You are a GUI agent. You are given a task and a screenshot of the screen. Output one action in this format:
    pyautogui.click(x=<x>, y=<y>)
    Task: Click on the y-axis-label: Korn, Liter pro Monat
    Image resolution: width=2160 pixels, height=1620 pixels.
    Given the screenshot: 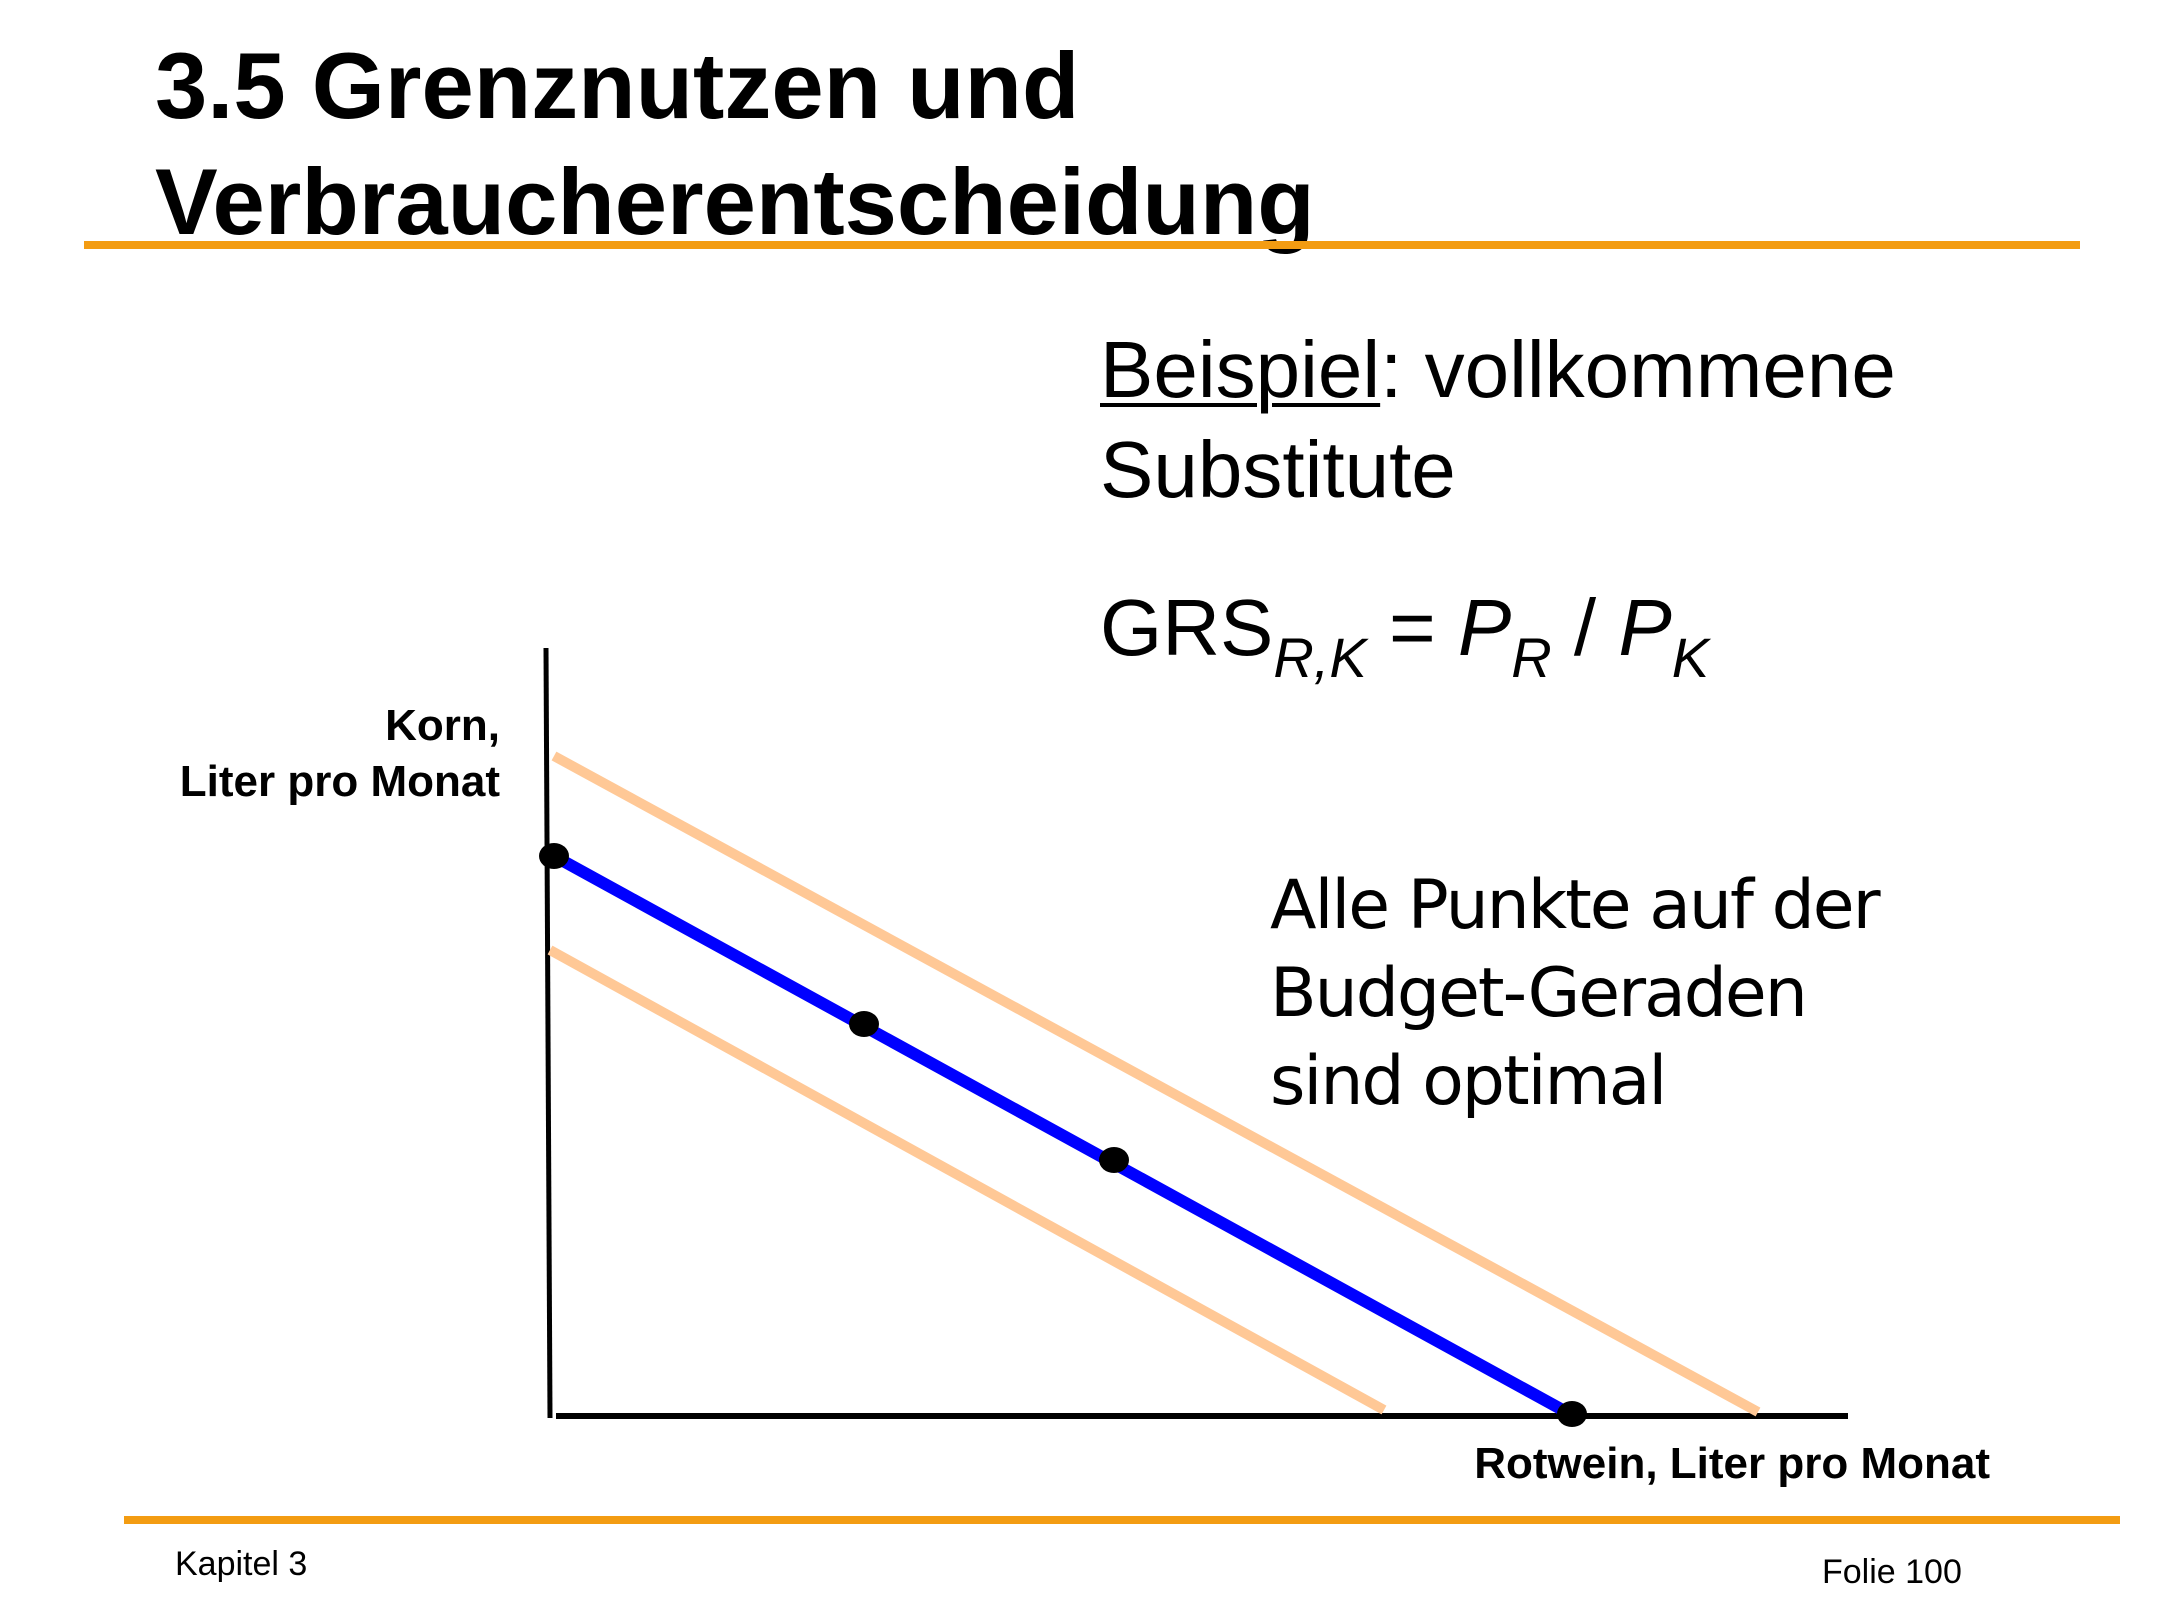 What is the action you would take?
    pyautogui.click(x=310, y=754)
    